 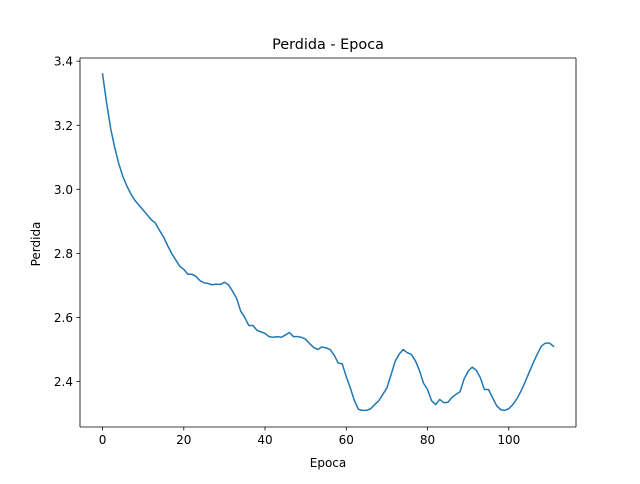 I want to click on y-tick-label: 2.4, so click(x=63, y=382).